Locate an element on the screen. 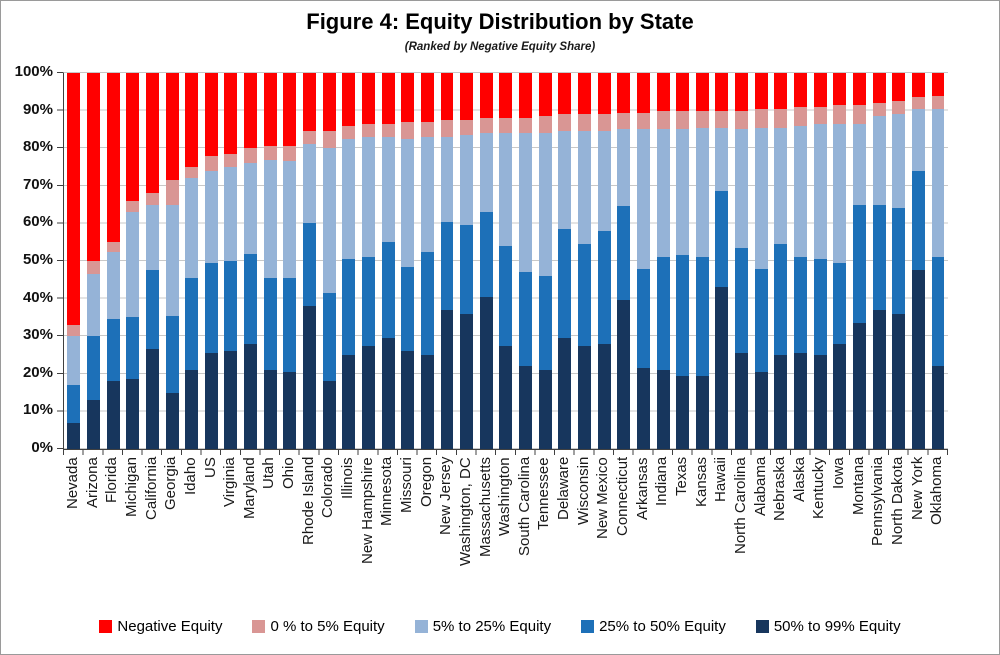 The width and height of the screenshot is (1000, 655). bar-washington is located at coordinates (506, 261).